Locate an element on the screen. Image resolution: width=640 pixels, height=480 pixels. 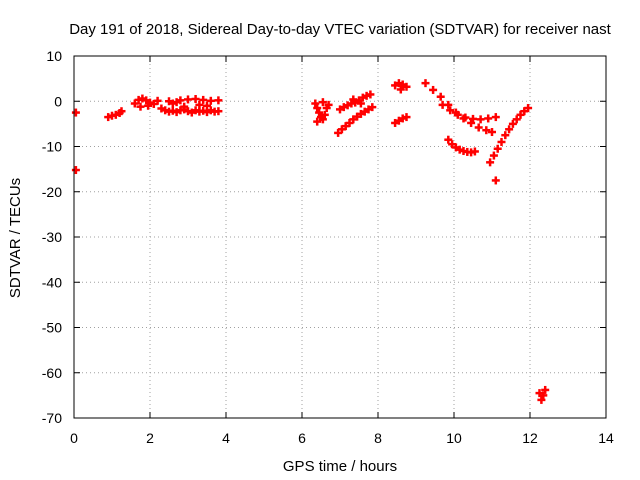
x-tick-label: 12 is located at coordinates (530, 438).